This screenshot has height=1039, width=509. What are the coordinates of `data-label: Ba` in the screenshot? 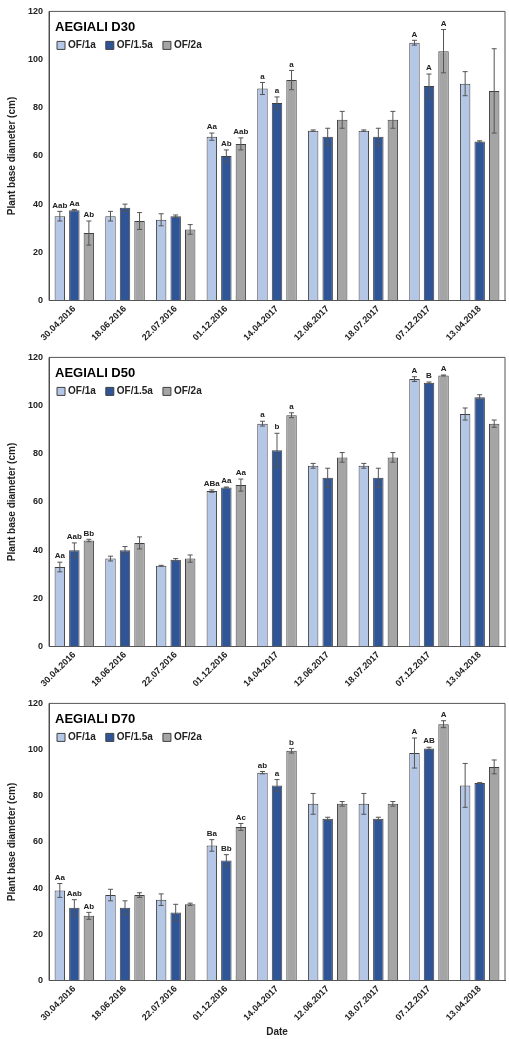 It's located at (212, 833).